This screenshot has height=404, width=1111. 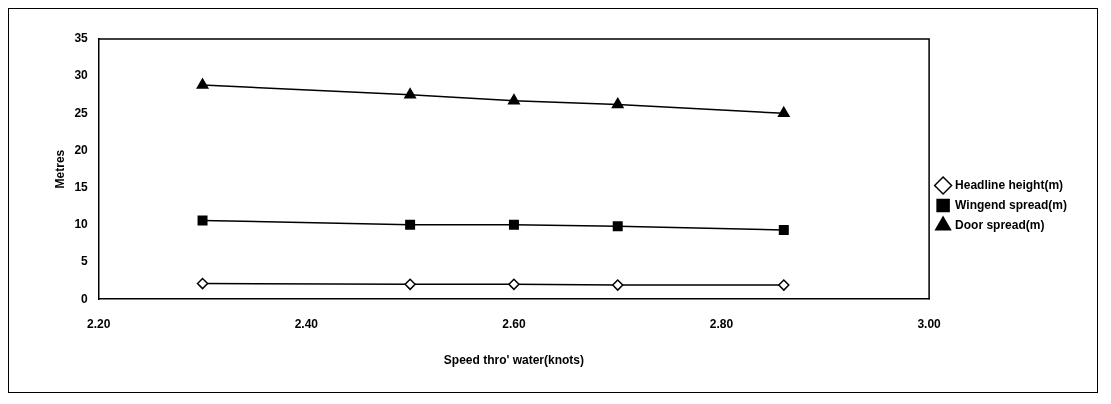 I want to click on x-axis-title: Speed thro' water(knots), so click(x=514, y=360).